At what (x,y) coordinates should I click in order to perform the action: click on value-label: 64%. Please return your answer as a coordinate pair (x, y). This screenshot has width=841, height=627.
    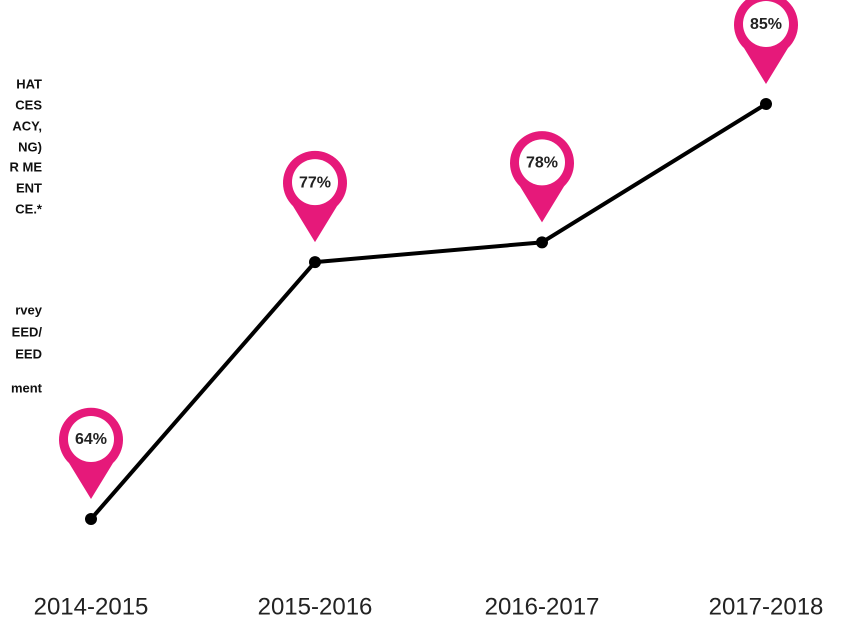
    Looking at the image, I should click on (91, 439).